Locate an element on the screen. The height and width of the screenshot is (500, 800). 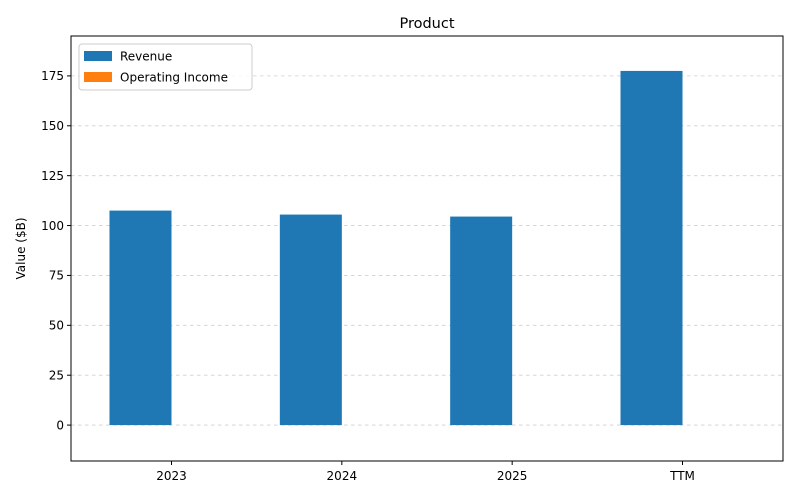
x-tick-label-2023: 2023 is located at coordinates (171, 476).